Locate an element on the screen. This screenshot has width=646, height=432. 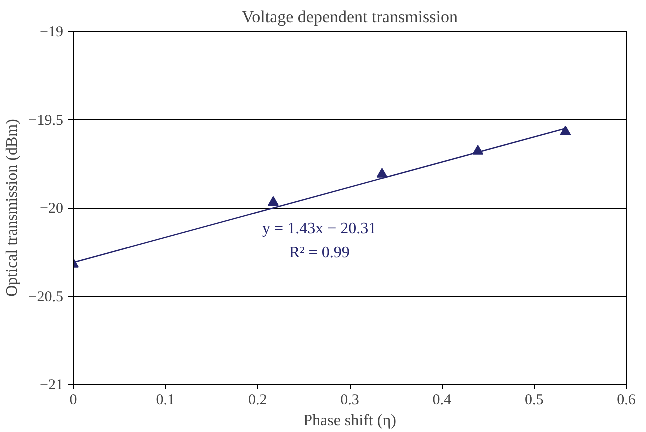
x-tick-label: 0.4 is located at coordinates (442, 400).